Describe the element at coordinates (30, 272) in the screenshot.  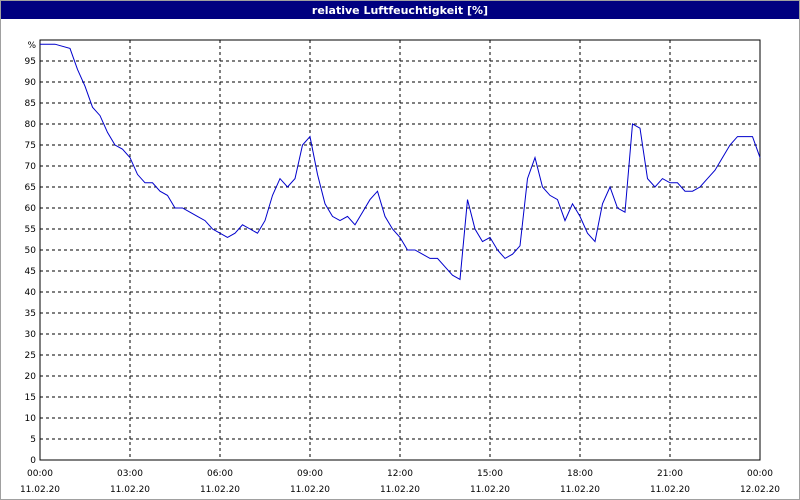
I see `y-tick-label: 45` at that location.